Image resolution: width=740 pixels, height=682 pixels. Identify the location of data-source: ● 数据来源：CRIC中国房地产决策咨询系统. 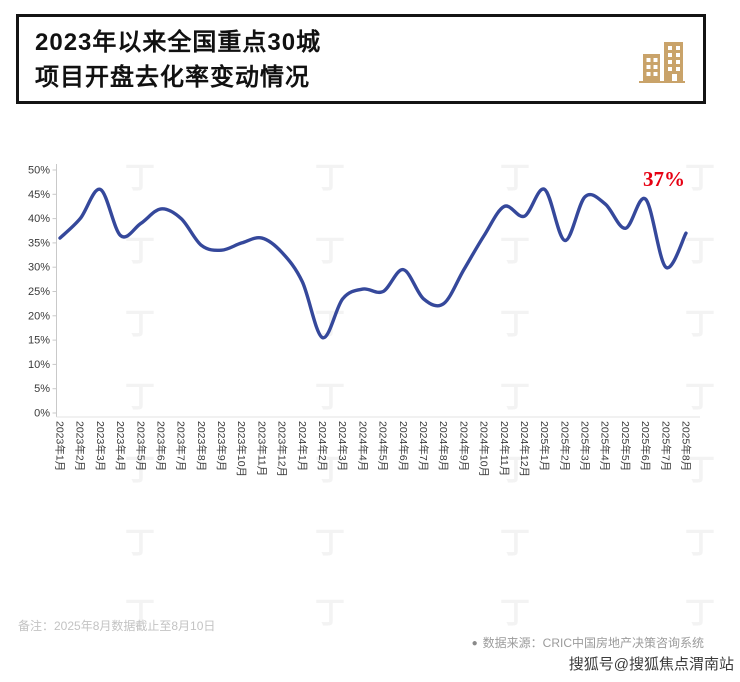
(588, 642).